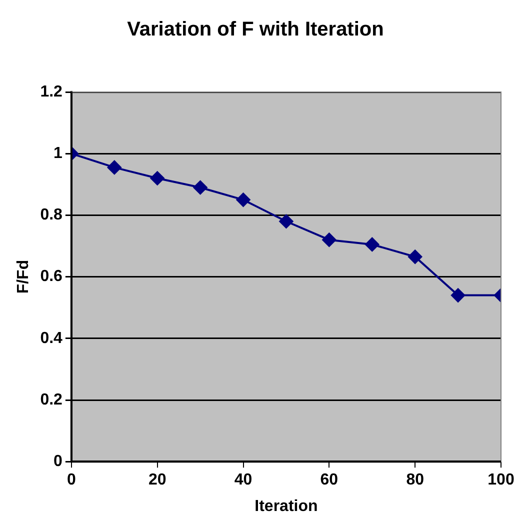 The width and height of the screenshot is (521, 525). I want to click on chart-title: Variation of F with Iteration, so click(255, 29).